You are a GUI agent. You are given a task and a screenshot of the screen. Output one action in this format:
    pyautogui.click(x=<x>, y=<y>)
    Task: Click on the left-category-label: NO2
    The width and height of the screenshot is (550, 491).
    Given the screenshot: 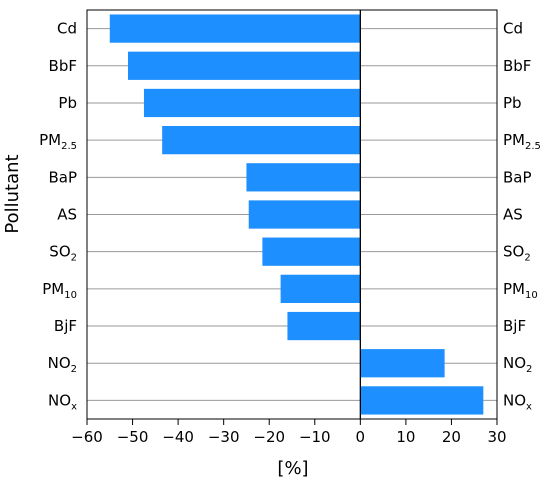 What is the action you would take?
    pyautogui.click(x=62, y=364)
    